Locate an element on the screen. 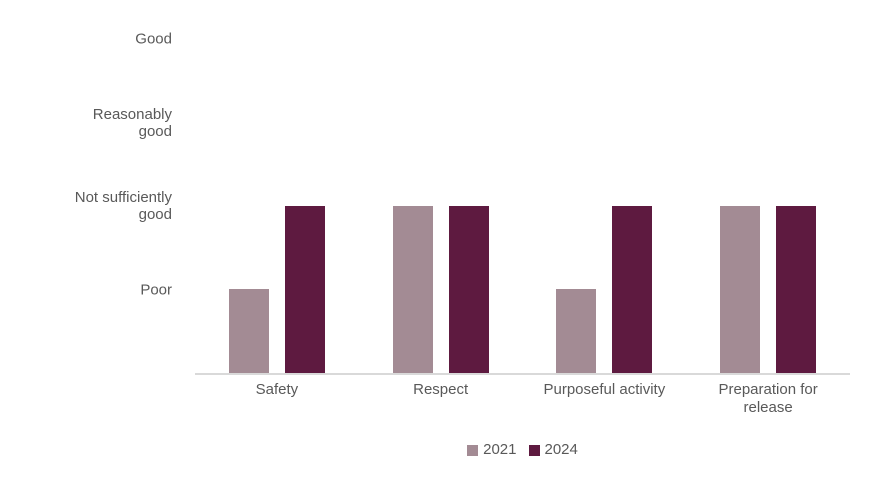  x-label-preparation-for-release: Preparation for release is located at coordinates (768, 398).